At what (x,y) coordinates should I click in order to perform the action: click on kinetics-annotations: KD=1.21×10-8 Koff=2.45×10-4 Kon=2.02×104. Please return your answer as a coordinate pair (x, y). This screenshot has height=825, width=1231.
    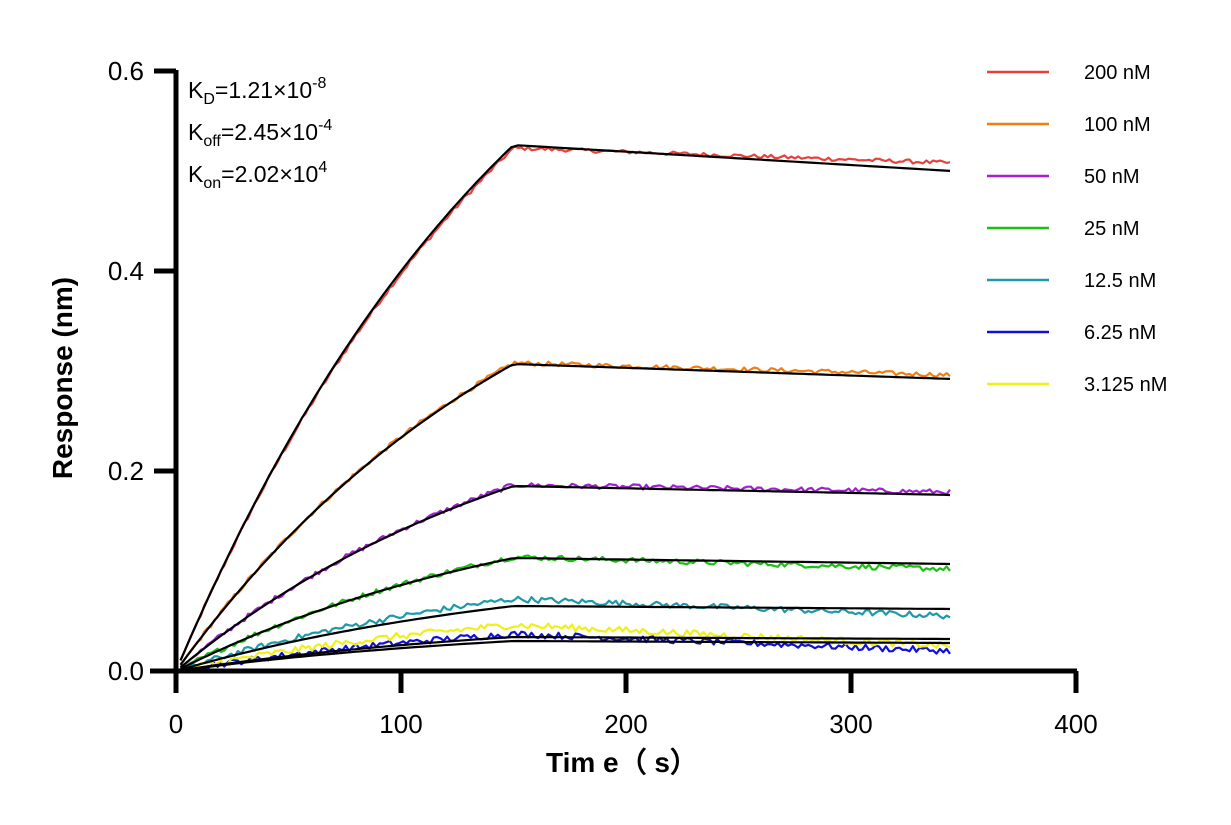
    Looking at the image, I should click on (260, 133).